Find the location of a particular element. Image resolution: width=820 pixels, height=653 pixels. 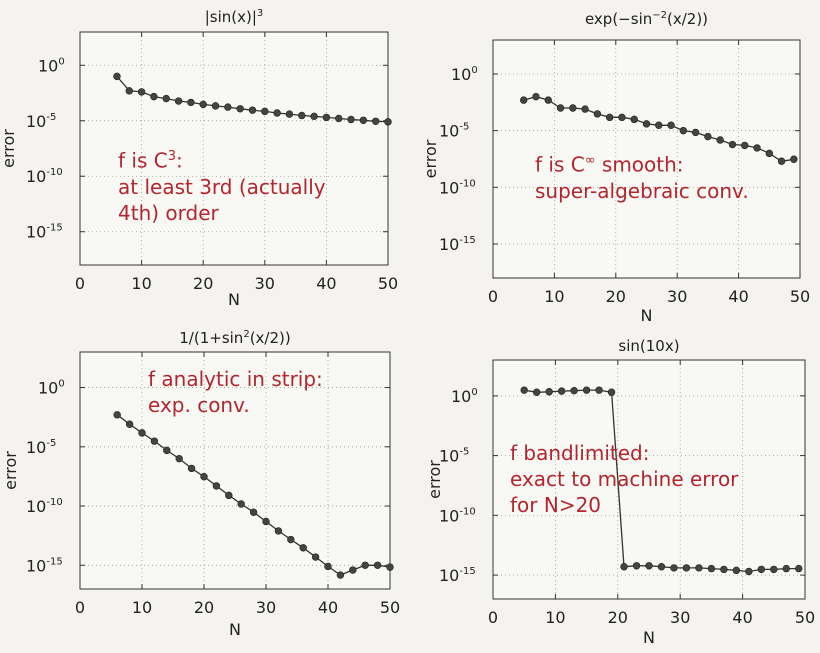

y-axis-label: error is located at coordinates (434, 479).